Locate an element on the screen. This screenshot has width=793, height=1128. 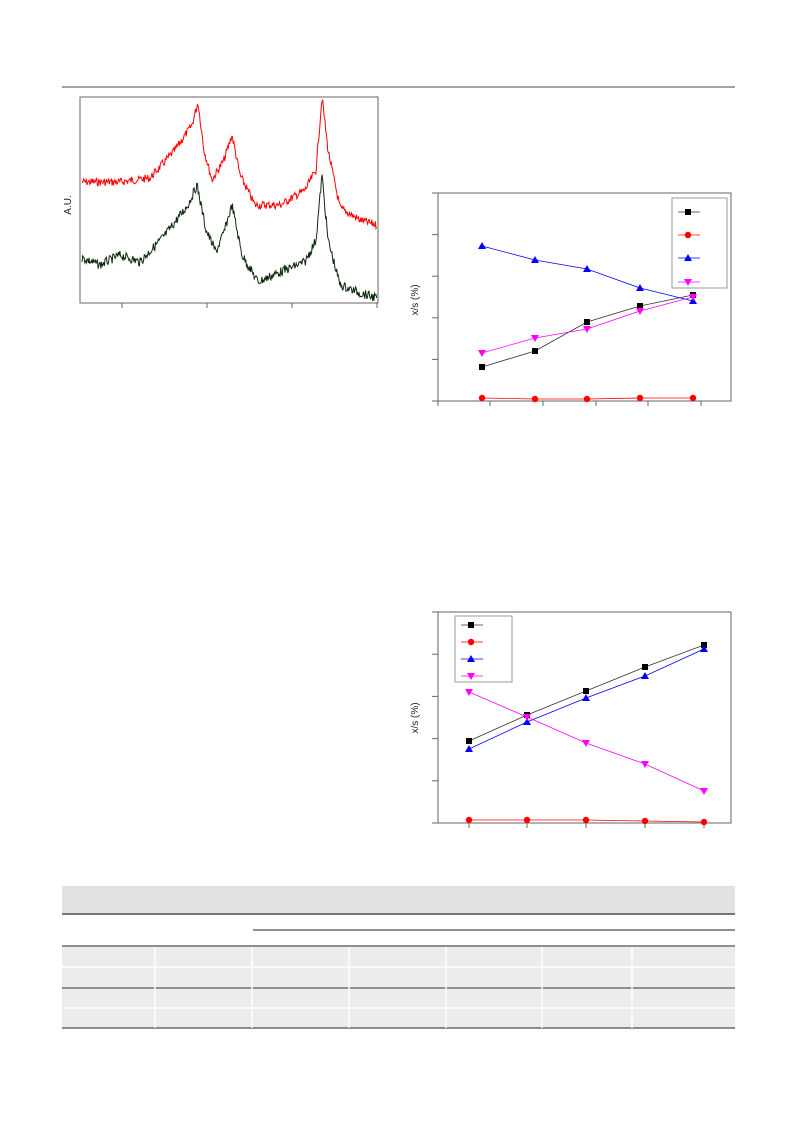
table is located at coordinates (398, 957).